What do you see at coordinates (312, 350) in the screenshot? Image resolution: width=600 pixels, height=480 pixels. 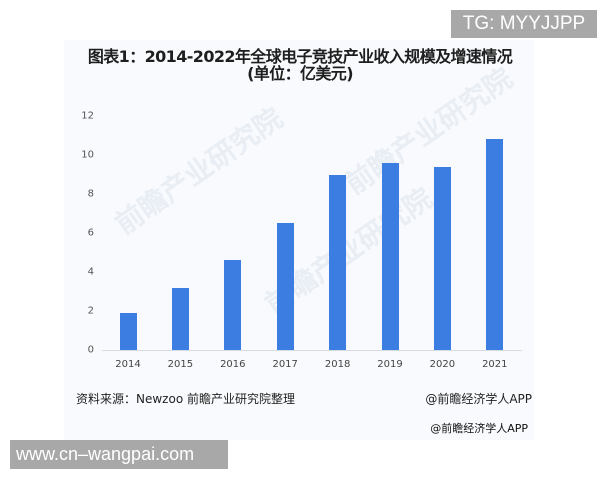 I see `x-axis-line` at bounding box center [312, 350].